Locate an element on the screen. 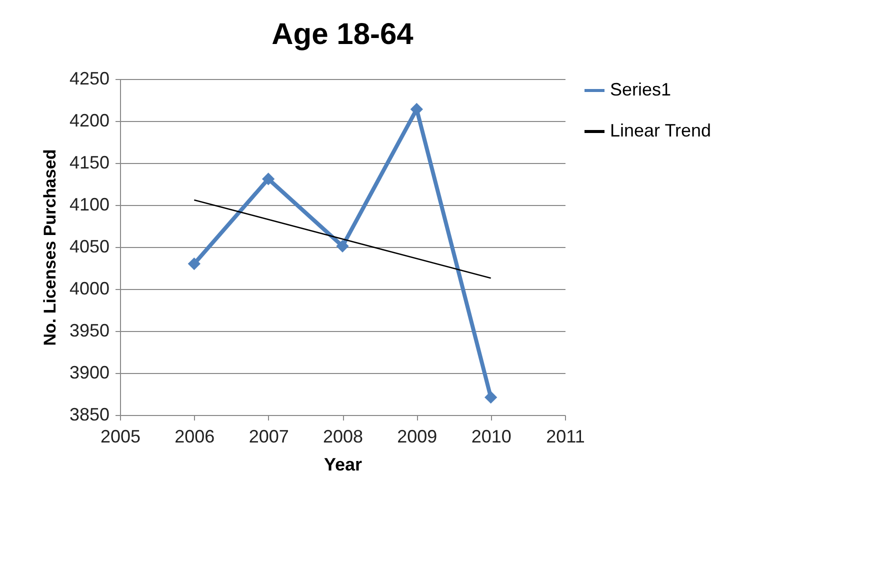 This screenshot has width=885, height=583. x-axis-title: Year is located at coordinates (343, 464).